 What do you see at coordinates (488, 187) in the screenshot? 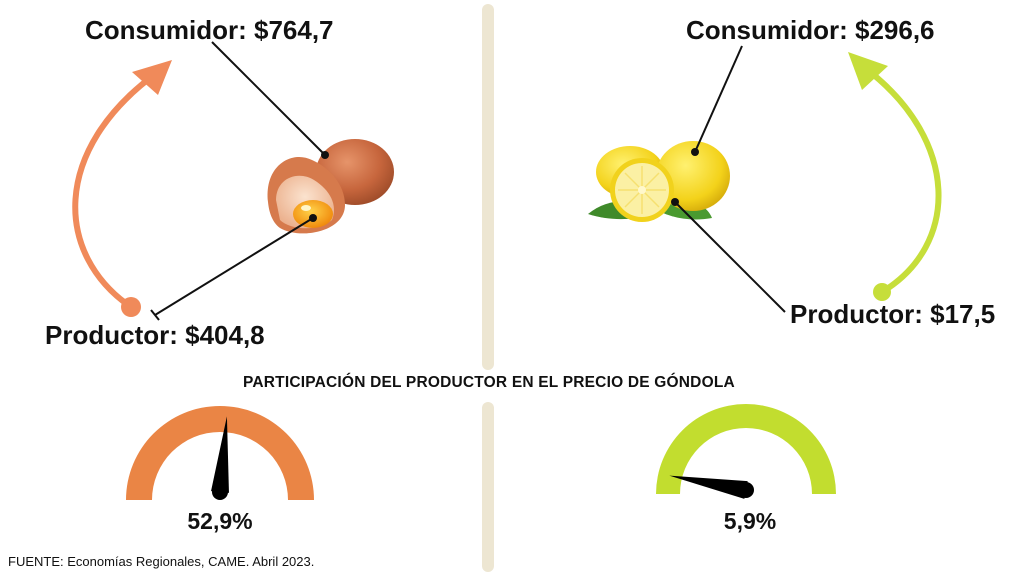
I see `center-divider-top` at bounding box center [488, 187].